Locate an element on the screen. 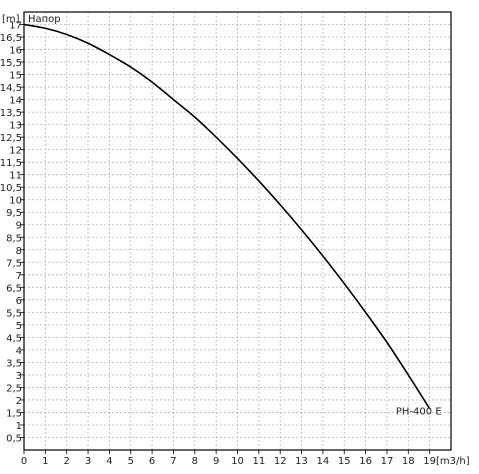 The width and height of the screenshot is (479, 474). x-tick-label-0: 0 is located at coordinates (24, 461).